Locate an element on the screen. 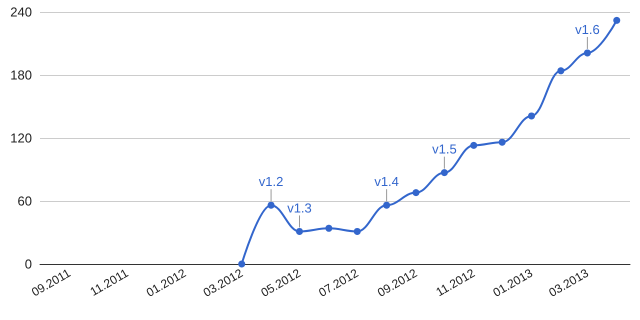 Image resolution: width=640 pixels, height=320 pixels. annotation: v1.2 is located at coordinates (271, 182).